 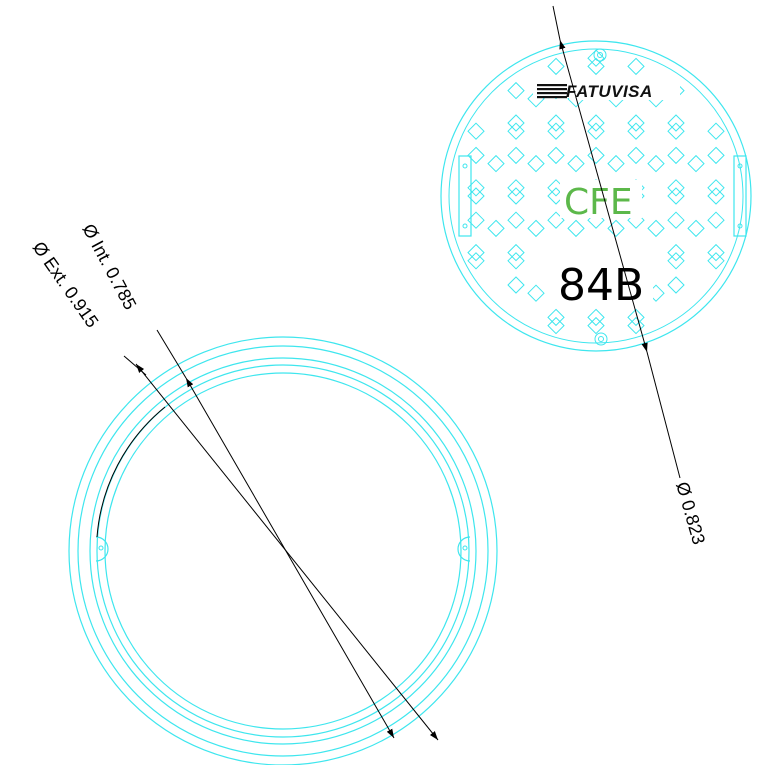 I want to click on brand-logo: FATUVISA, so click(x=606, y=90).